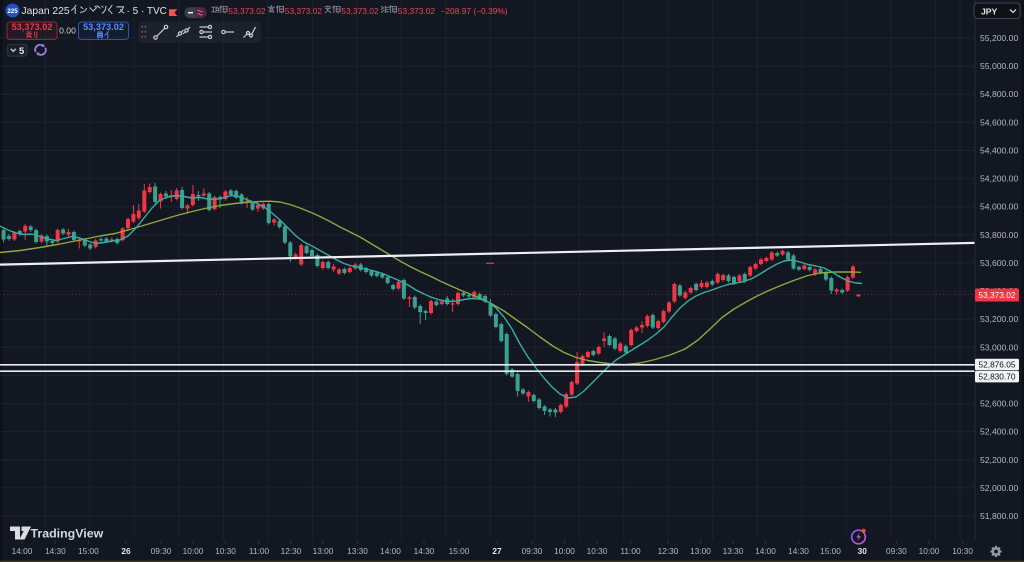 The image size is (1024, 562). I want to click on svg-text: 52,400.00, so click(999, 432).